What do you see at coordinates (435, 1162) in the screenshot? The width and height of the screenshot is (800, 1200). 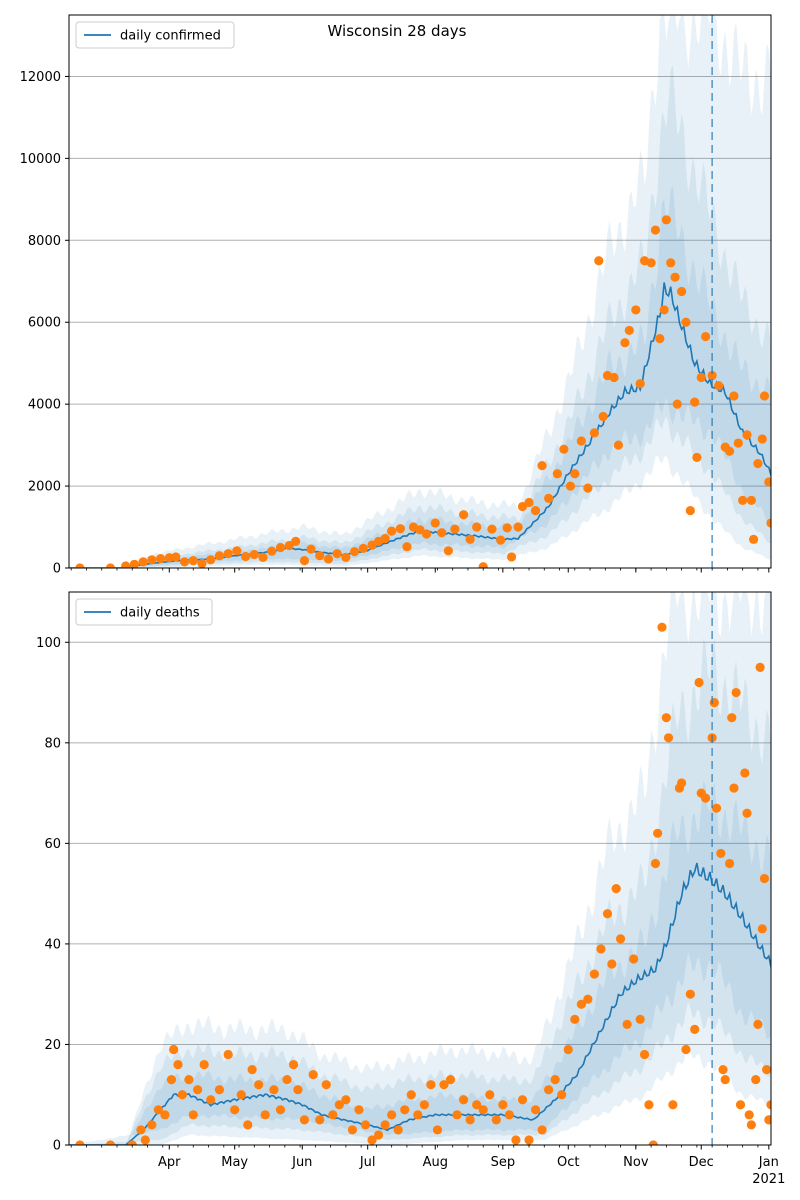 I see `x-tick-label: Aug` at bounding box center [435, 1162].